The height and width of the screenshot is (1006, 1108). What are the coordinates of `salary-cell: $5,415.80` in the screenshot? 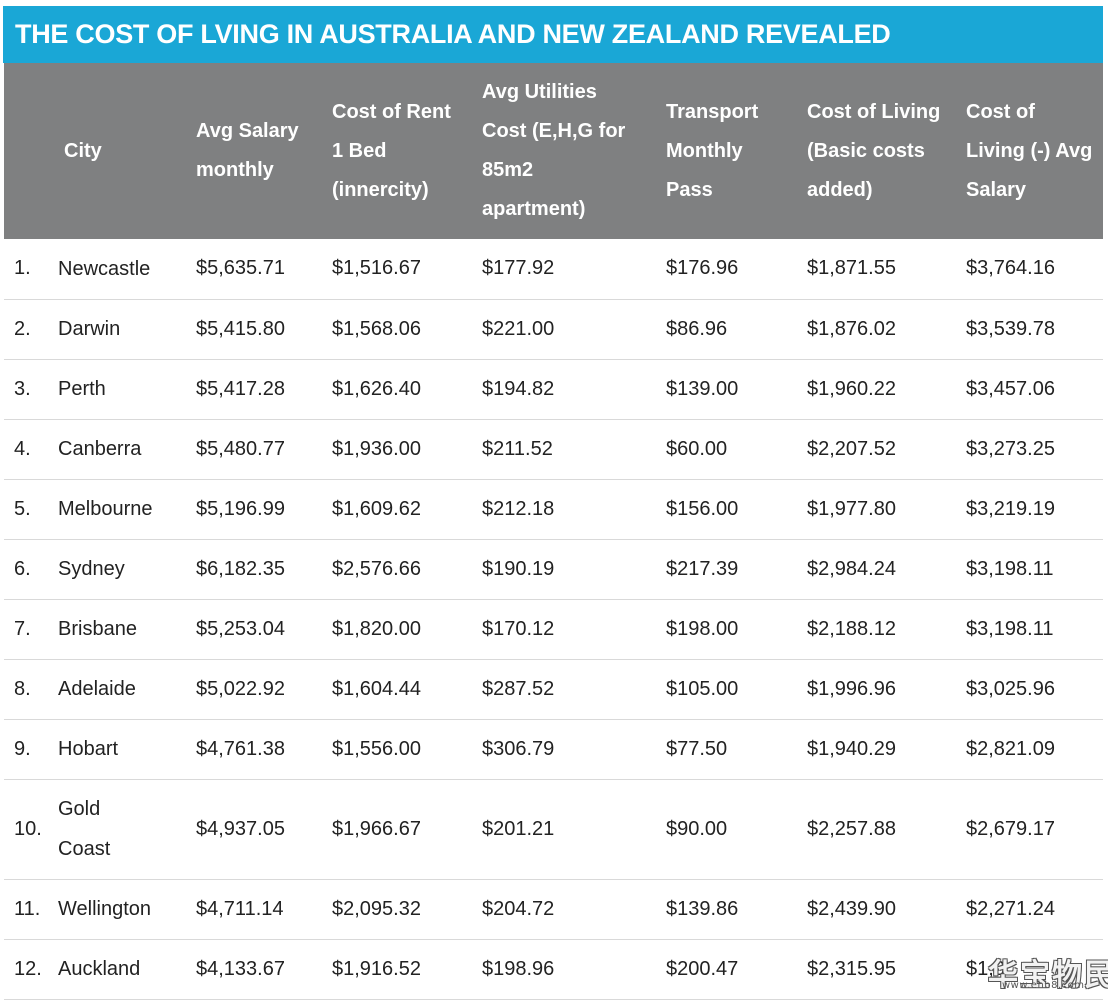 It's located at (254, 329).